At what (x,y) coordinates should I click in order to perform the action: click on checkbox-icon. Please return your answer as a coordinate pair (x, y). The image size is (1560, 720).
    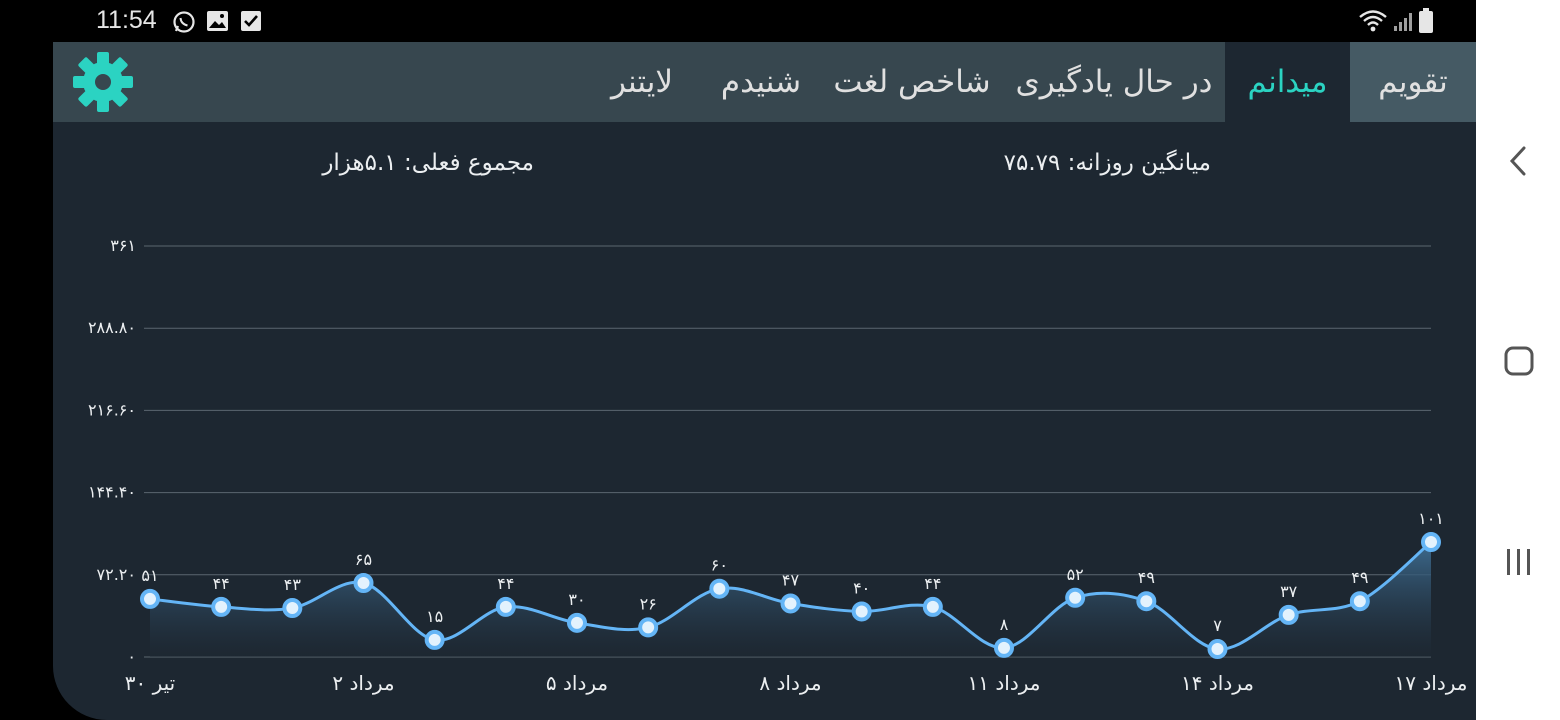
    Looking at the image, I should click on (251, 21).